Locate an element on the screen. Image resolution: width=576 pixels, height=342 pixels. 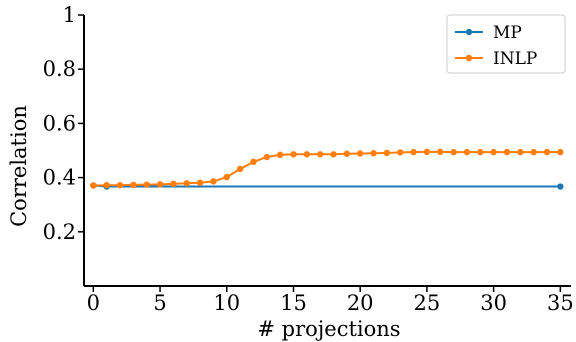
legend-marker-inlp is located at coordinates (469, 58).